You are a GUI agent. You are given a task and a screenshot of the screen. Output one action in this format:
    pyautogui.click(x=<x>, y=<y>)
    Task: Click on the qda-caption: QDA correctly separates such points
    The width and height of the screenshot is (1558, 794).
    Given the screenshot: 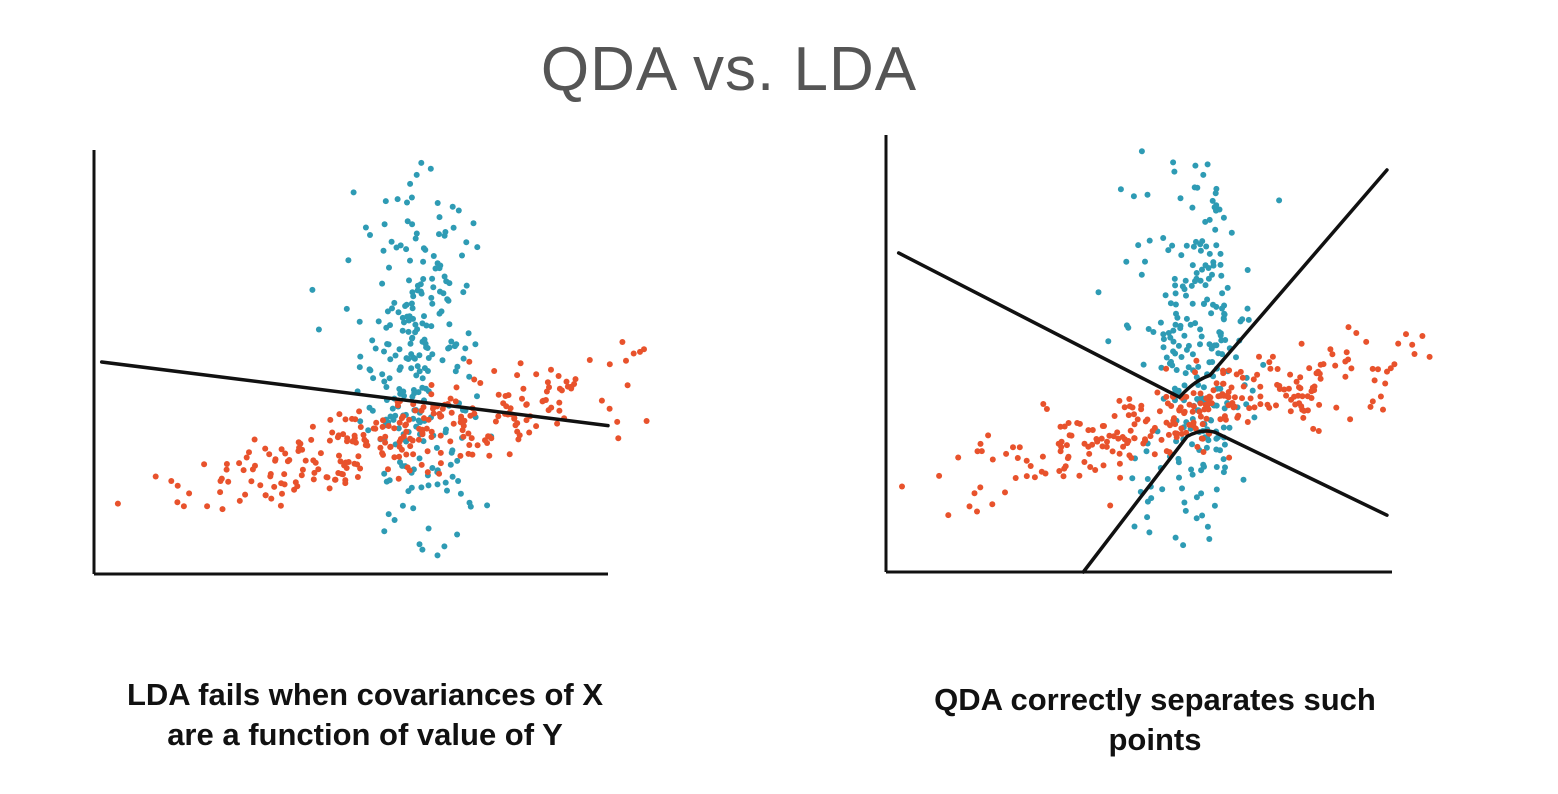 What is the action you would take?
    pyautogui.click(x=1155, y=720)
    